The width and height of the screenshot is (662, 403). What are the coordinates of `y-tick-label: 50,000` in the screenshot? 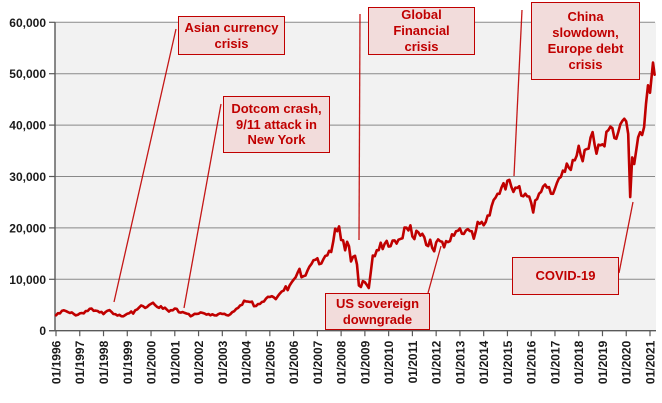 It's located at (27, 74).